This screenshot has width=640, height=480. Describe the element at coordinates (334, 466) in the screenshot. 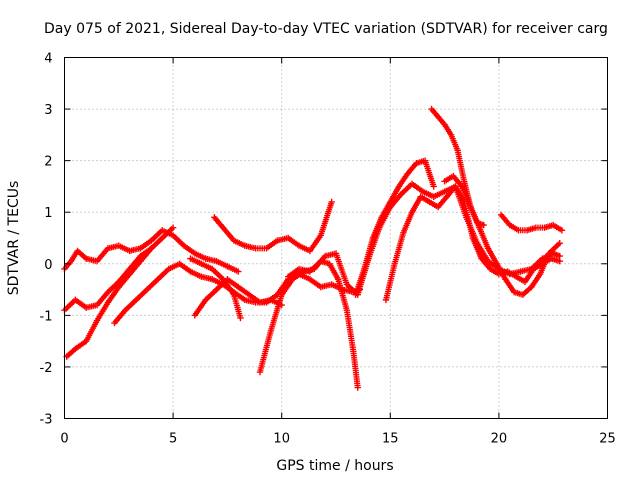

I see `x-axis-label: GPS time / hours` at that location.